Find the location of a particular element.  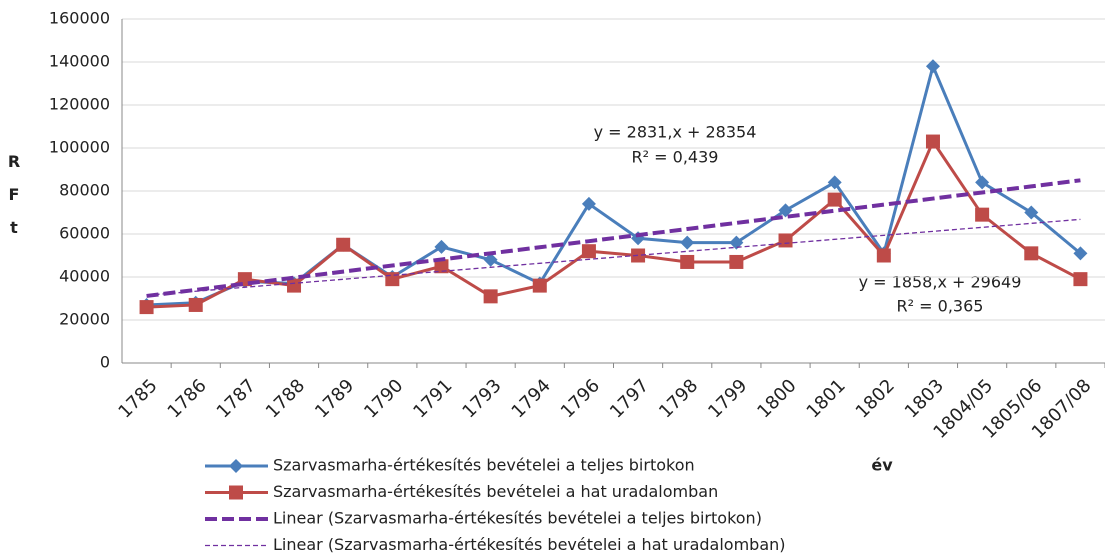

y-axis-letter: t is located at coordinates (14, 227).